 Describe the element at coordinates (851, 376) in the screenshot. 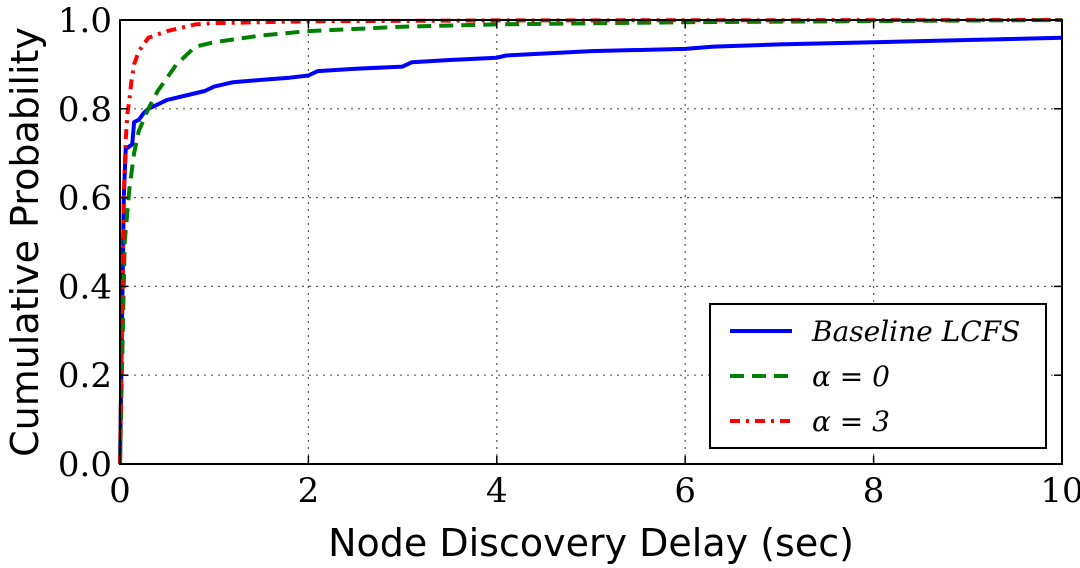

I see `legend-label-2: α = 0` at that location.